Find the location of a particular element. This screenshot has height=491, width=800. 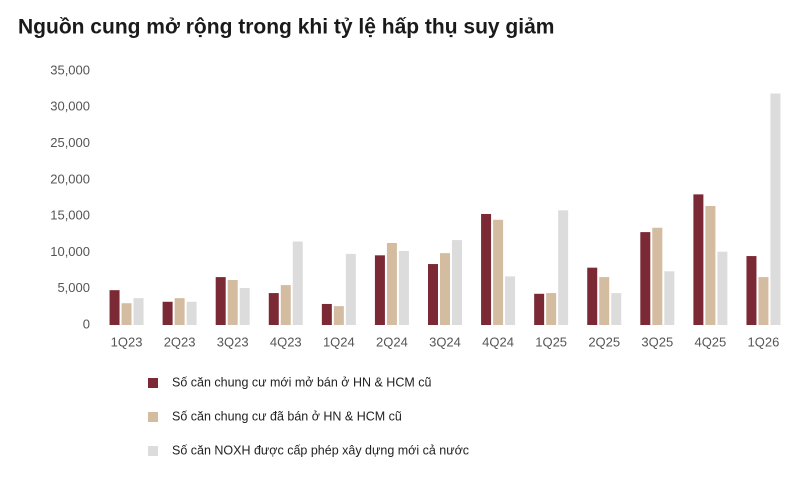

x-tick-label: 2Q23 is located at coordinates (180, 341).